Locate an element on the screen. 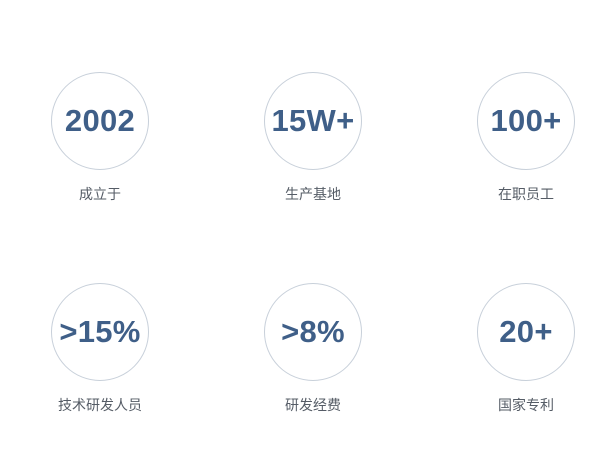 The height and width of the screenshot is (458, 616). stat-employees: 100+ 在职员工 is located at coordinates (526, 138).